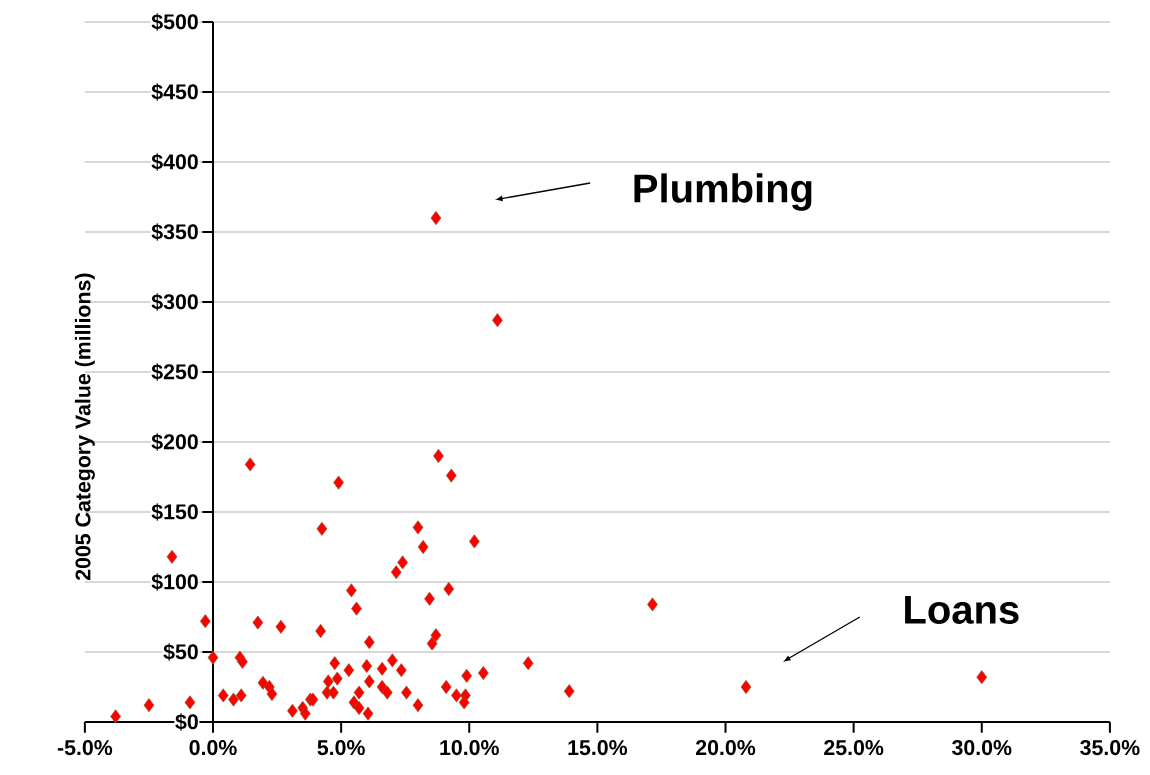  Describe the element at coordinates (854, 748) in the screenshot. I see `x-tick-label: 25.0%` at that location.